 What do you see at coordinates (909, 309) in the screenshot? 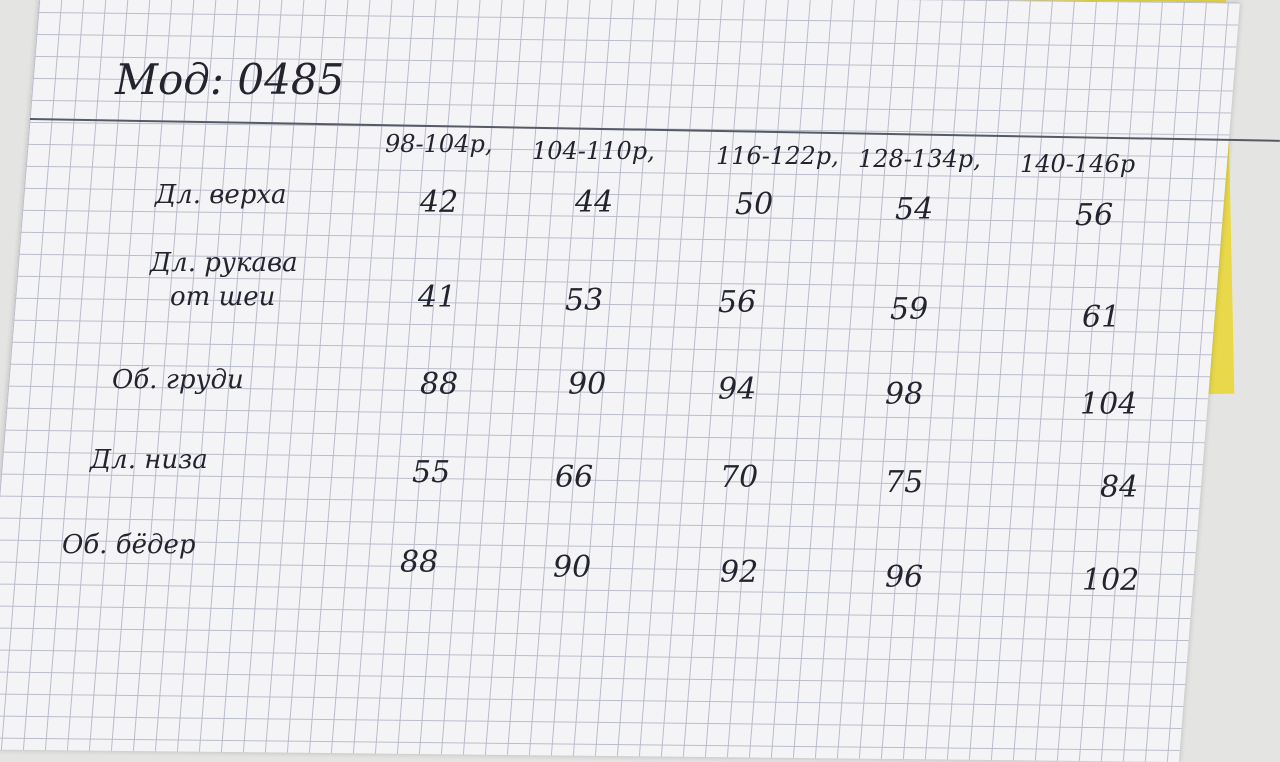
I see `cell-value: 59` at bounding box center [909, 309].